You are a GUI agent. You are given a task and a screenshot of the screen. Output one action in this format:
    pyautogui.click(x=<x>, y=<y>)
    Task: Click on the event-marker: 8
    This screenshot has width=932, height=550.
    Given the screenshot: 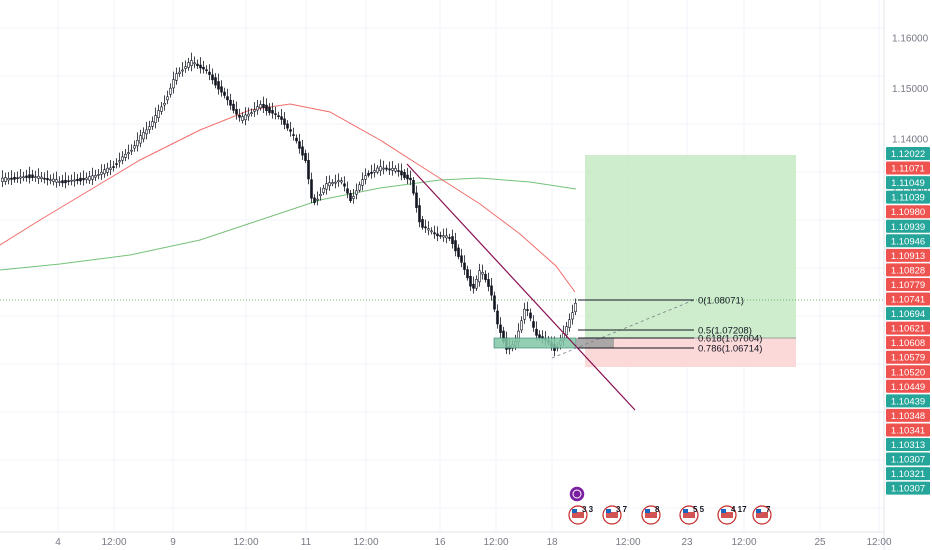 What is the action you would take?
    pyautogui.click(x=651, y=515)
    